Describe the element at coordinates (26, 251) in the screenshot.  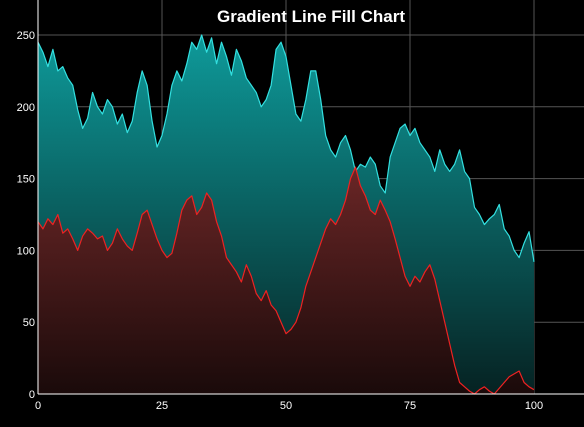
I see `y-tick-label-100: 100` at that location.